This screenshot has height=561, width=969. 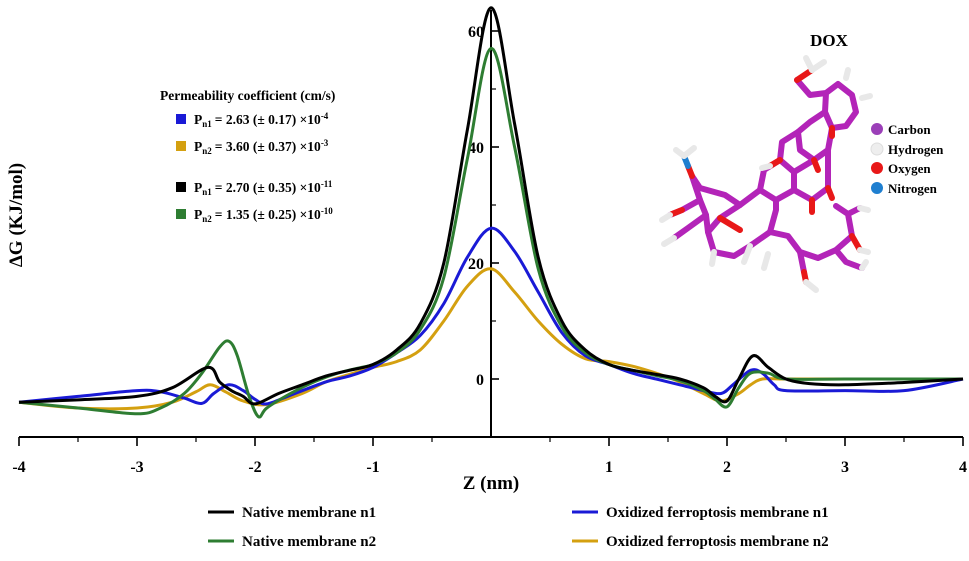 I want to click on permeability-title: Permeability coefficient (cm/s), so click(x=247, y=95).